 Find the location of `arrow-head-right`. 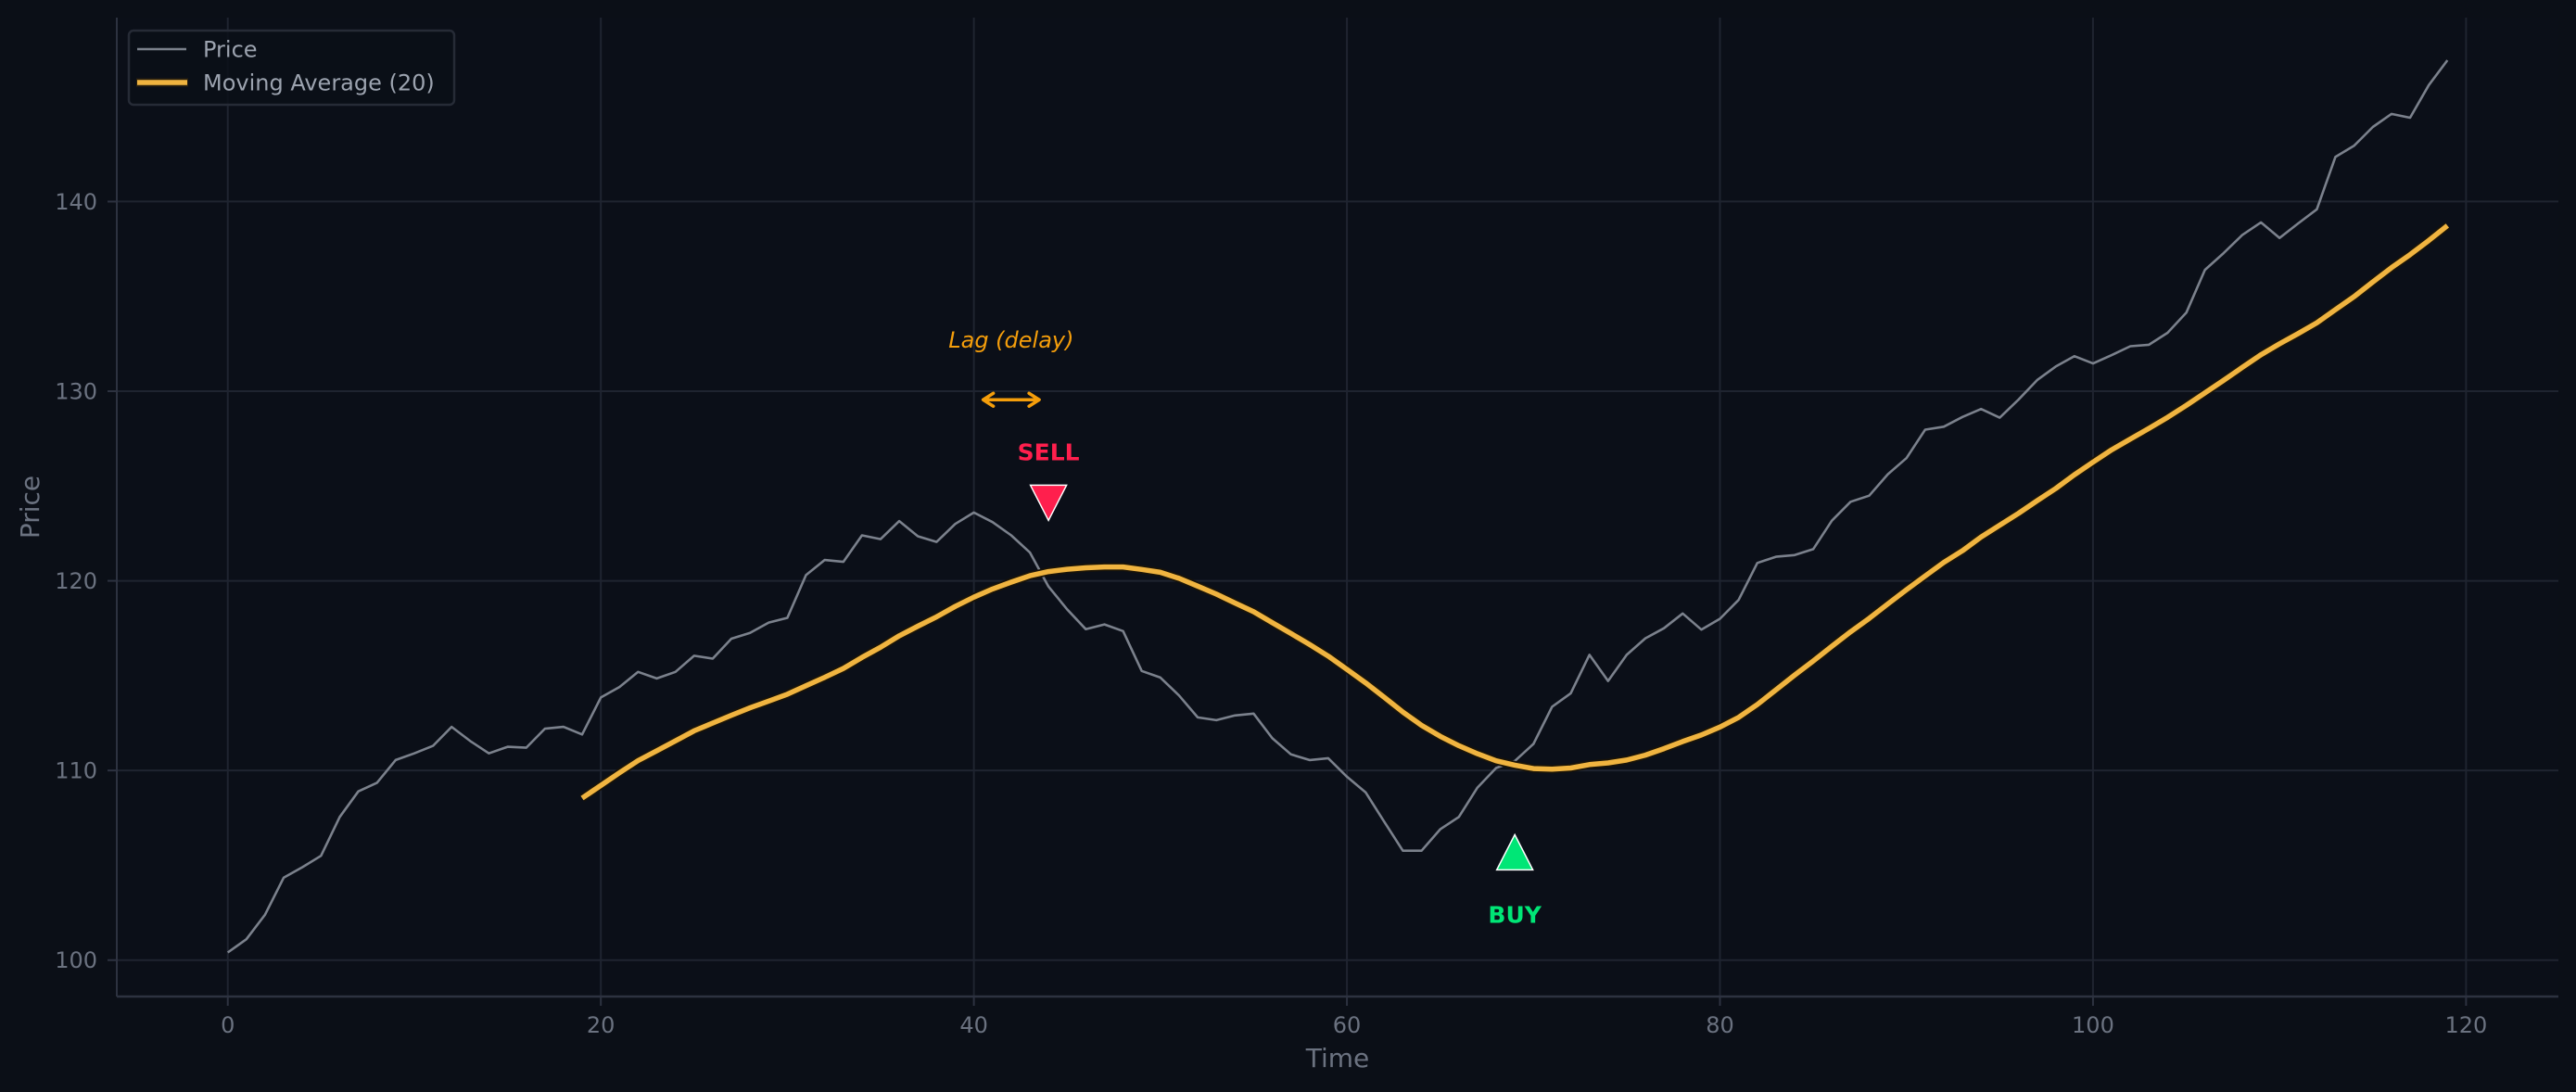

arrow-head-right is located at coordinates (1034, 399).